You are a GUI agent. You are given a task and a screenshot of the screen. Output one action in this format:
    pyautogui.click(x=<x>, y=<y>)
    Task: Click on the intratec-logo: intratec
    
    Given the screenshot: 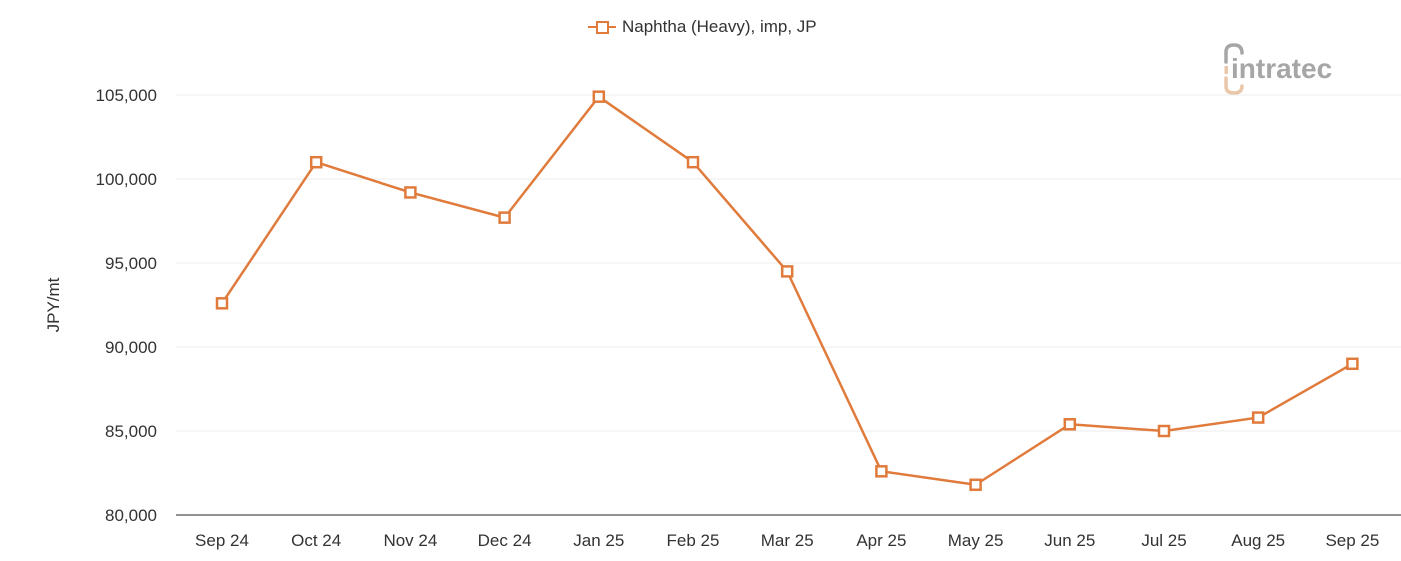 What is the action you would take?
    pyautogui.click(x=1278, y=69)
    